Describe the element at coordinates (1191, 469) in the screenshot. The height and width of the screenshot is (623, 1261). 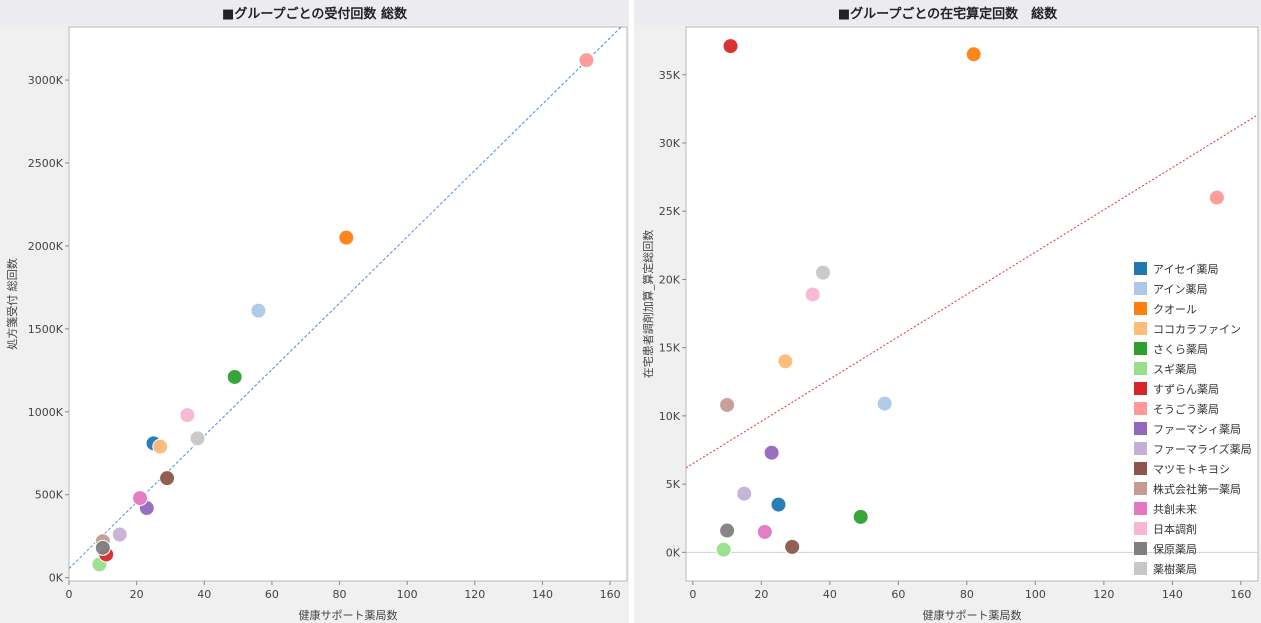
I see `legend-label: マツモトキヨシ` at that location.